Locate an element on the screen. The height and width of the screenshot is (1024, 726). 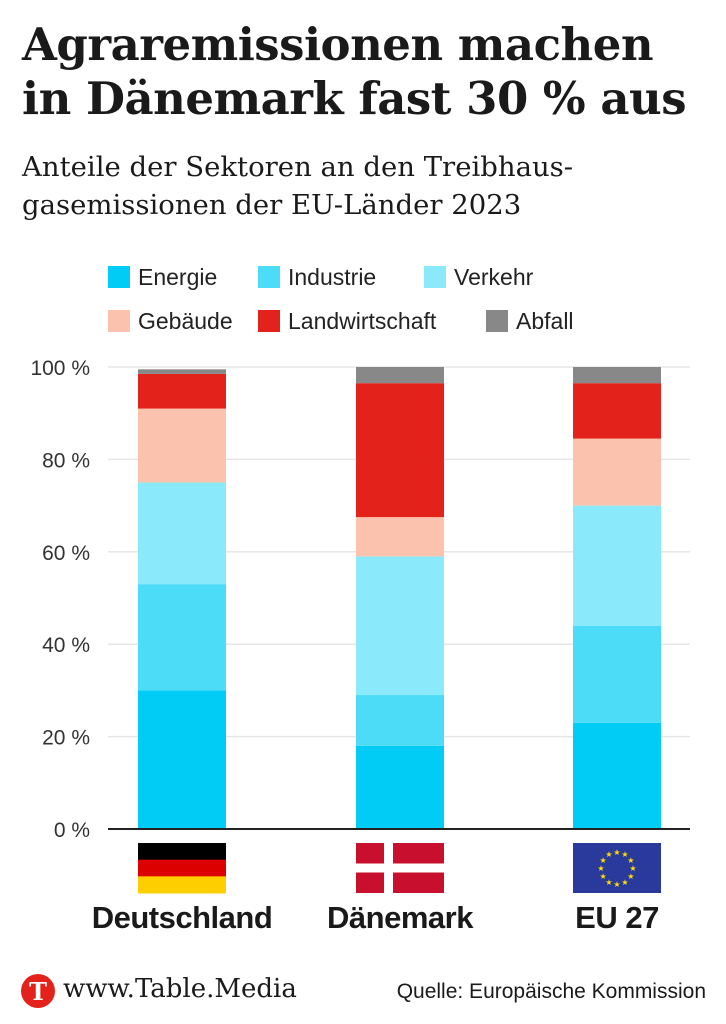
legend-label-gebaeude: Gebäude is located at coordinates (185, 320).